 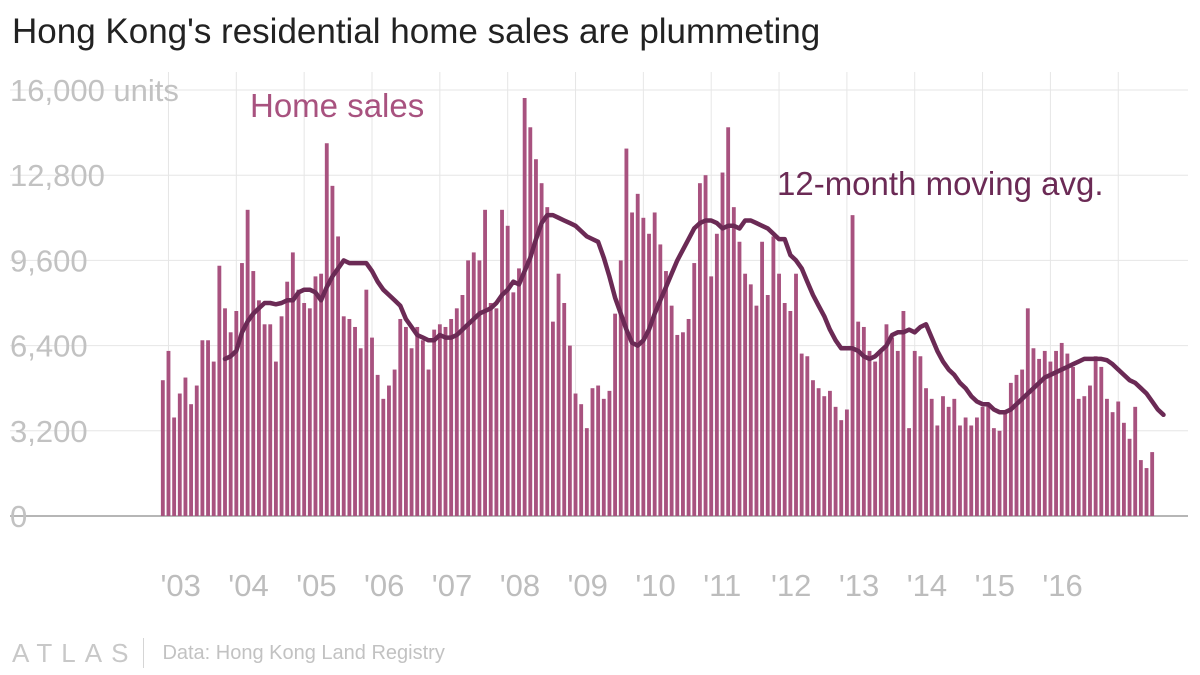 What do you see at coordinates (144, 653) in the screenshot?
I see `footer-divider` at bounding box center [144, 653].